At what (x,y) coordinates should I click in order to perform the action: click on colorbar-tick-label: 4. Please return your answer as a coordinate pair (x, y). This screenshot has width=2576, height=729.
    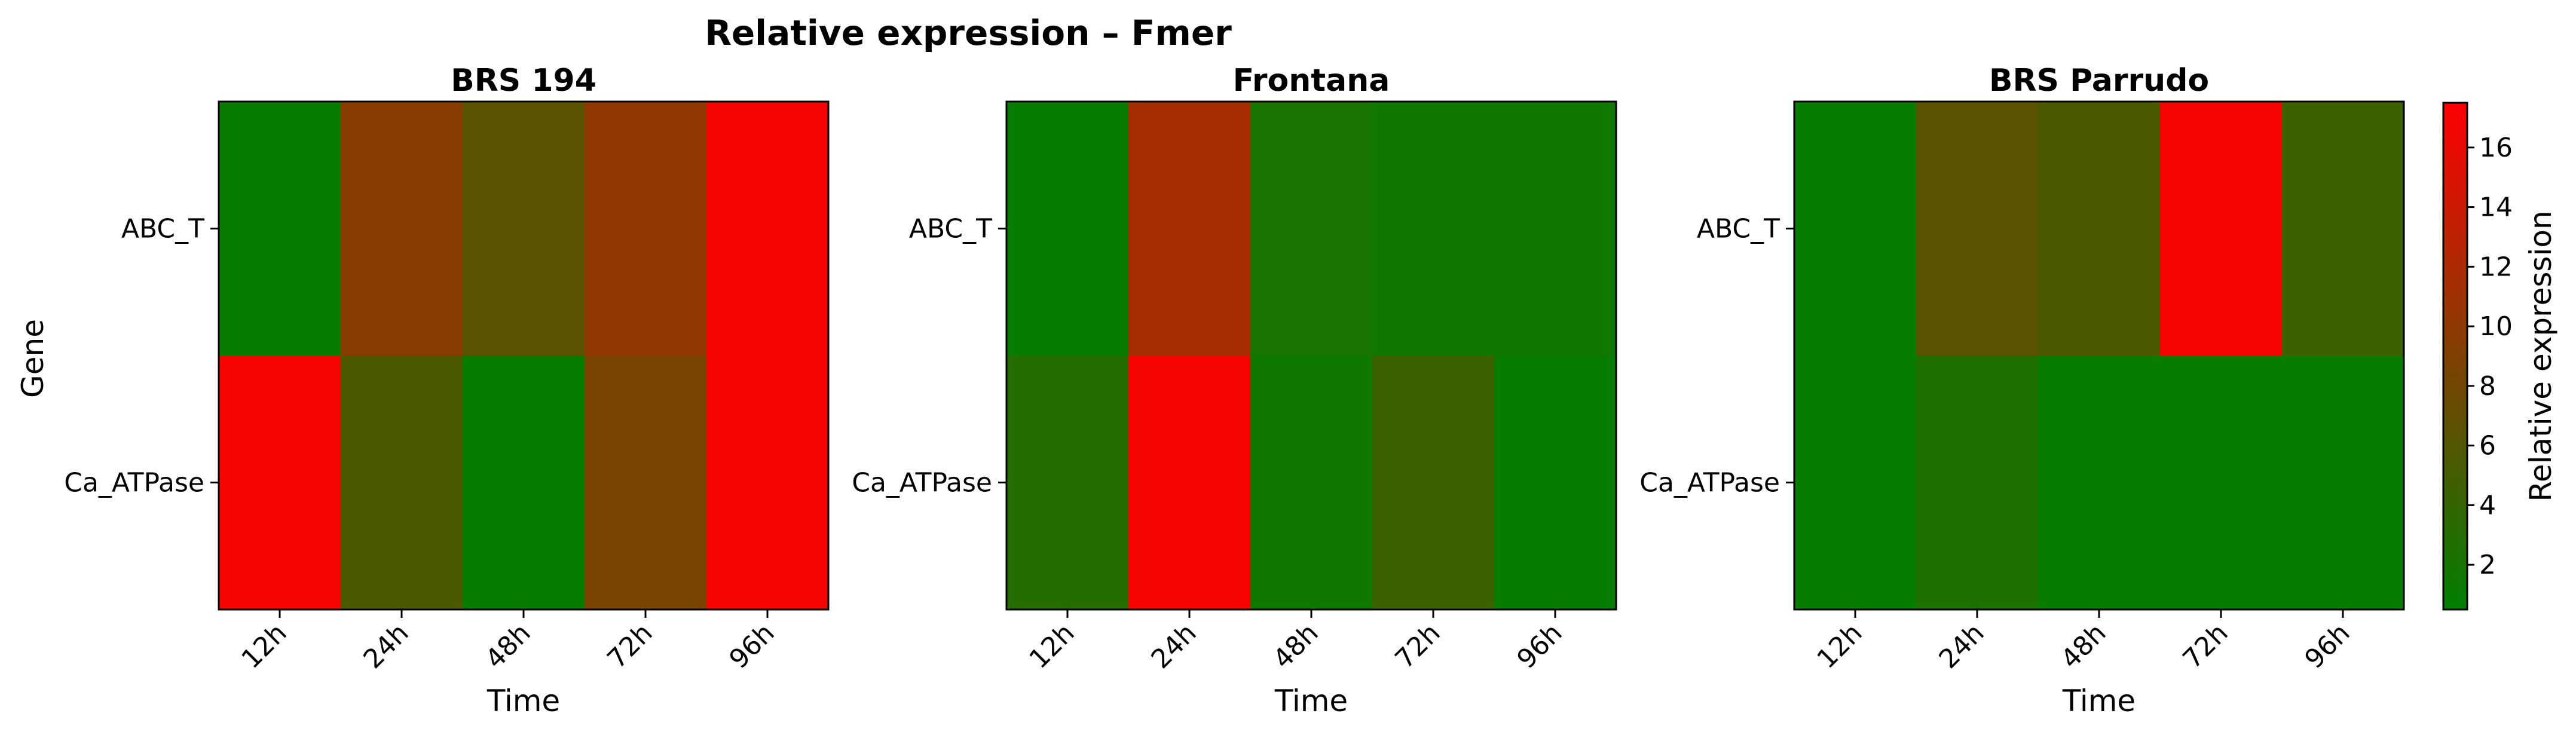
    Looking at the image, I should click on (2487, 505).